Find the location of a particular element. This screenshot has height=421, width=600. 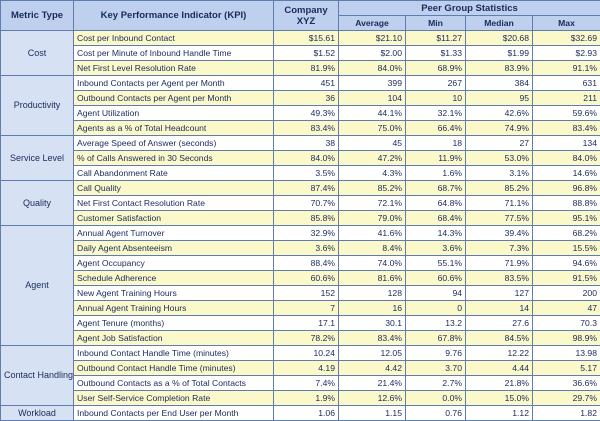

max-value-cell: 13.98 is located at coordinates (566, 353).